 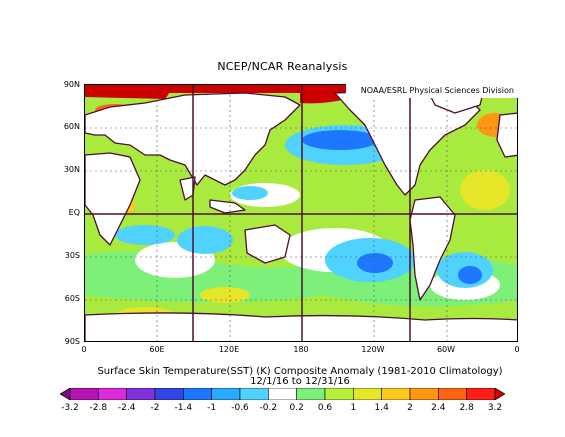 I want to click on lon-label: 120E, so click(x=229, y=349).